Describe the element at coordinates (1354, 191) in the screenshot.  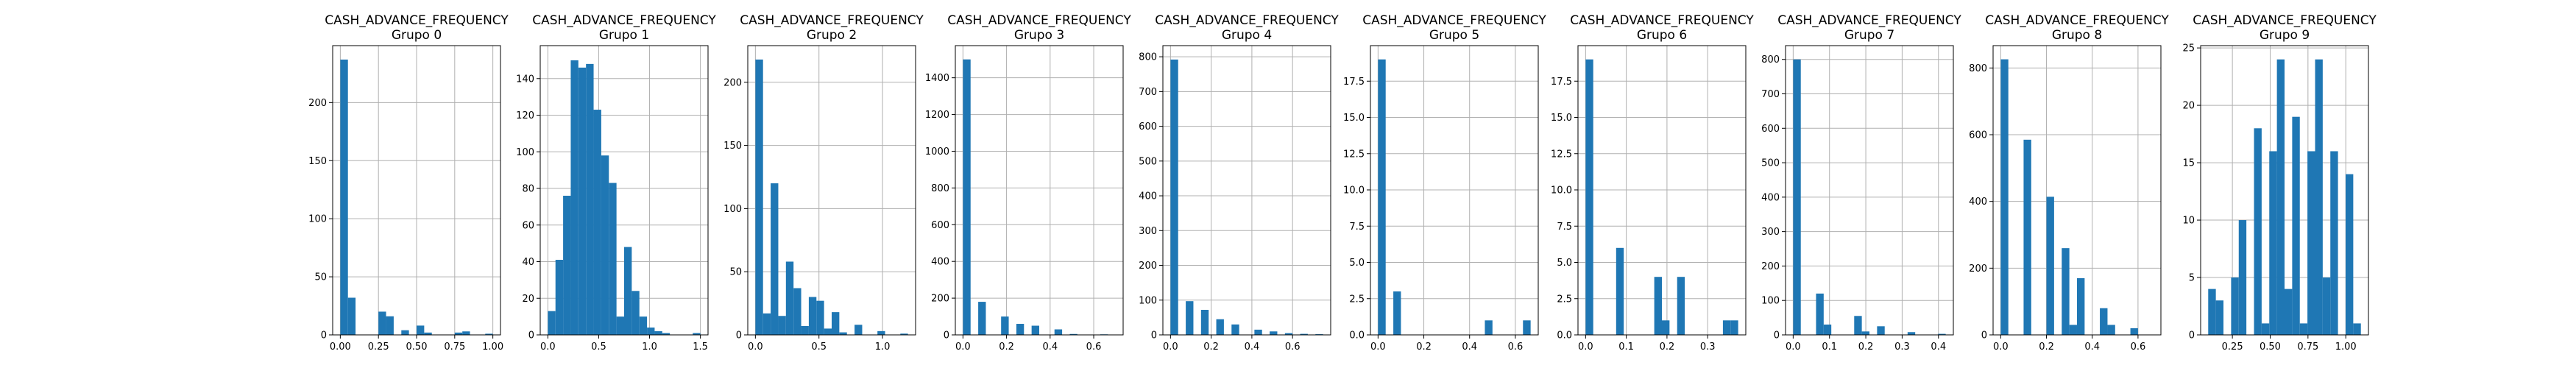
I see `y-tick-label: 10.0` at that location.